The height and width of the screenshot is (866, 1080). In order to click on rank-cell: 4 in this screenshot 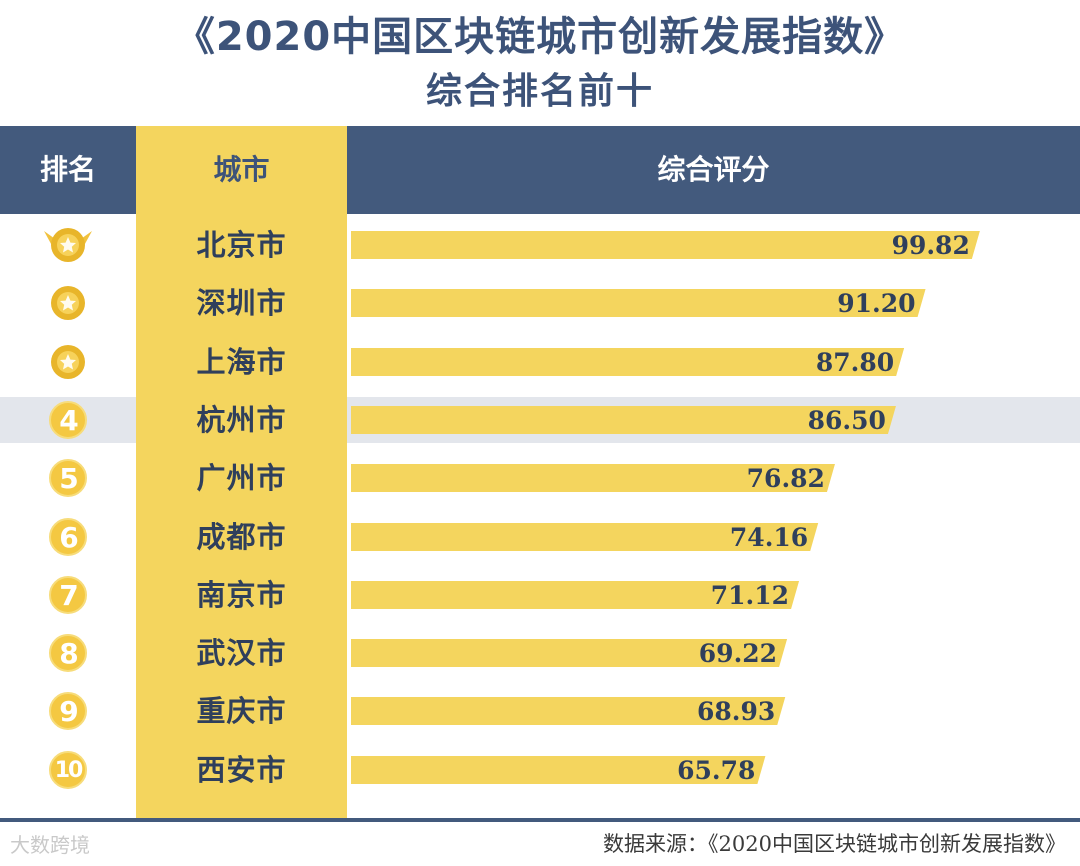, I will do `click(68, 420)`.